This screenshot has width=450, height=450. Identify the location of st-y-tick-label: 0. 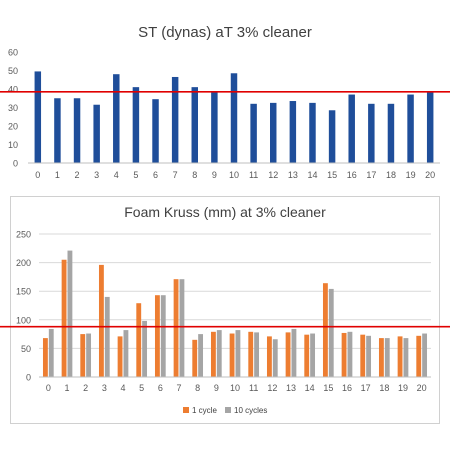
(15, 164).